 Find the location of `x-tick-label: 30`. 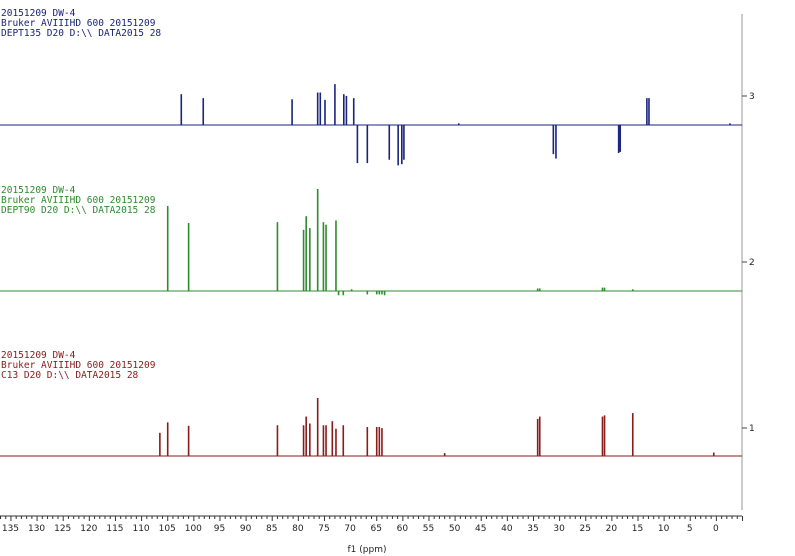

x-tick-label: 30 is located at coordinates (559, 529).